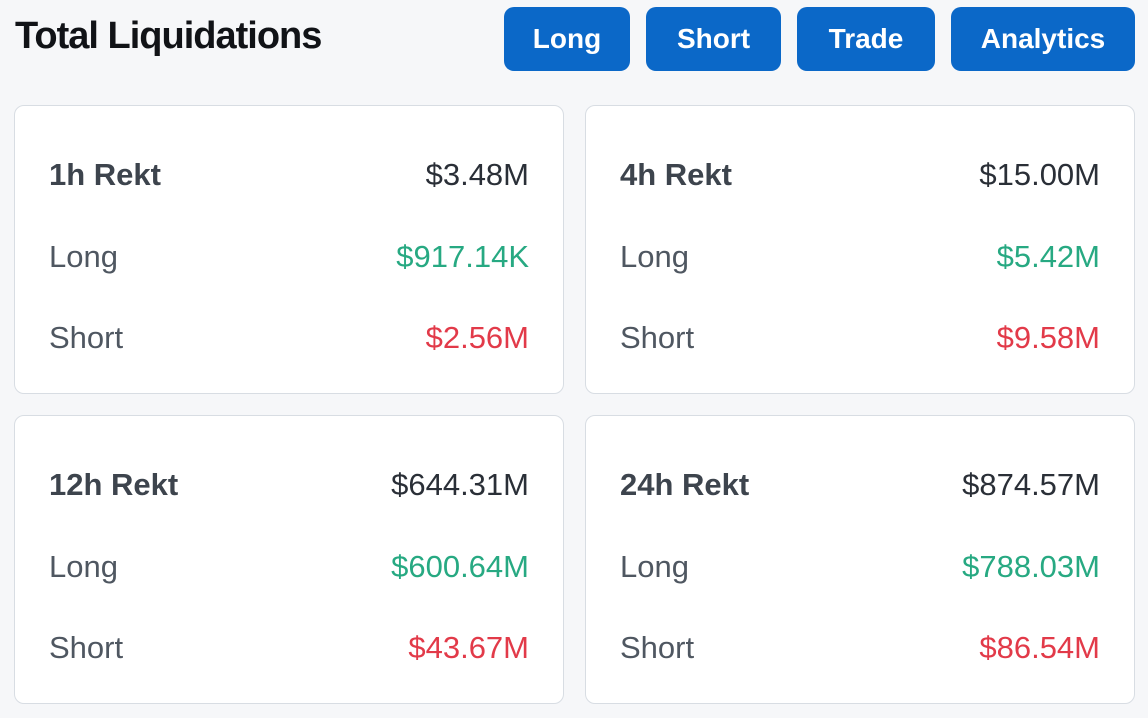  I want to click on total-value: $3.48M, so click(477, 174).